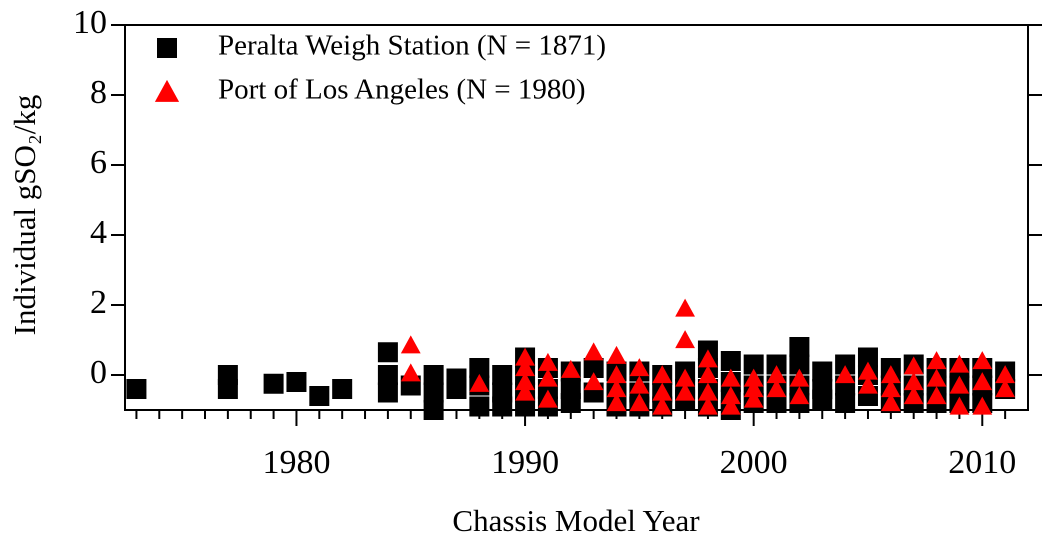  I want to click on y-tick-label: 10, so click(90, 22).